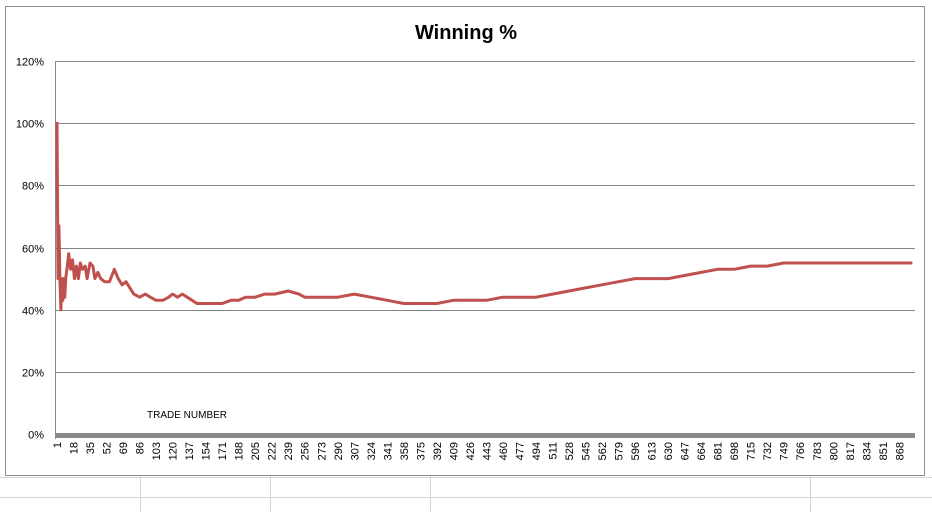 The image size is (932, 512). Describe the element at coordinates (372, 451) in the screenshot. I see `x-tick-label: 324` at that location.